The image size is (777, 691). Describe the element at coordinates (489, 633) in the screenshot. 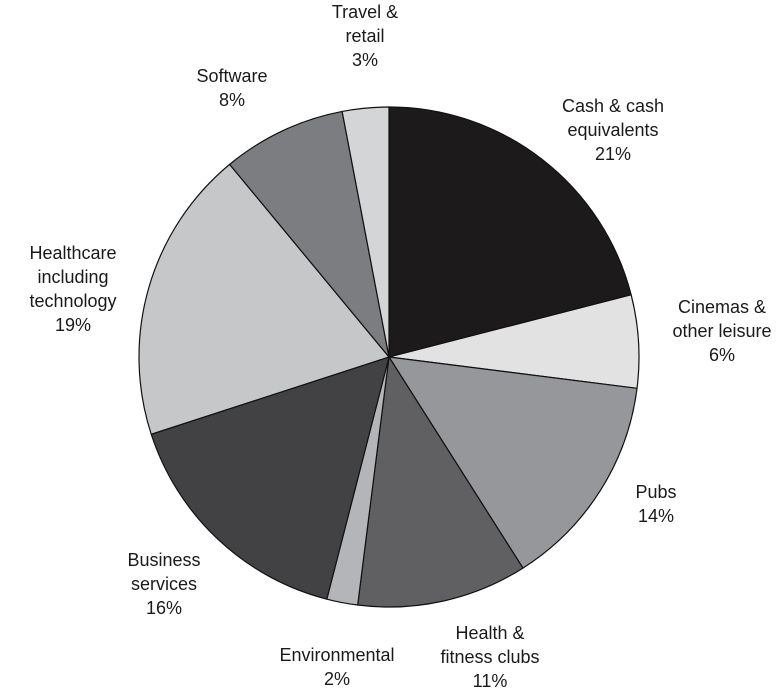

I see `slice-name: Health &` at that location.